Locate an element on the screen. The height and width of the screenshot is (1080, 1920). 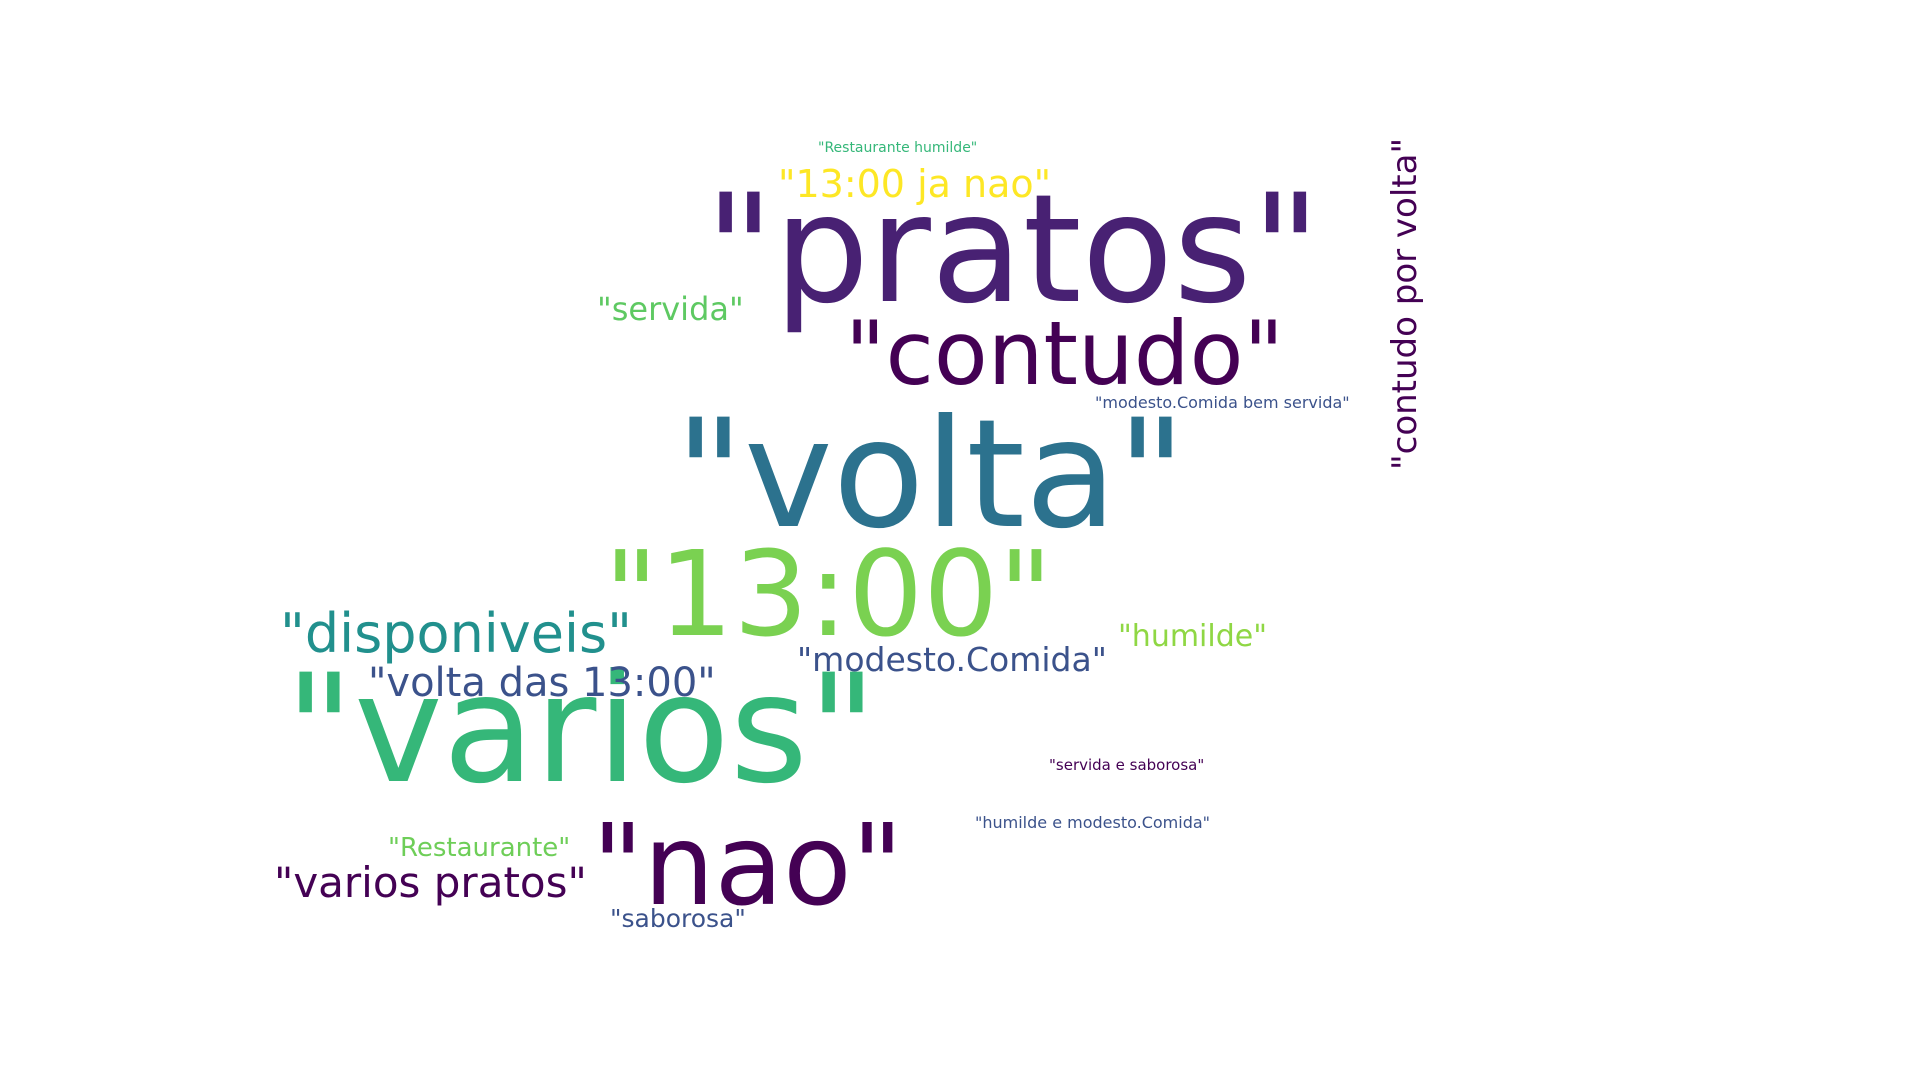
word-varios-pratos: "varios pratos" is located at coordinates (430, 882).